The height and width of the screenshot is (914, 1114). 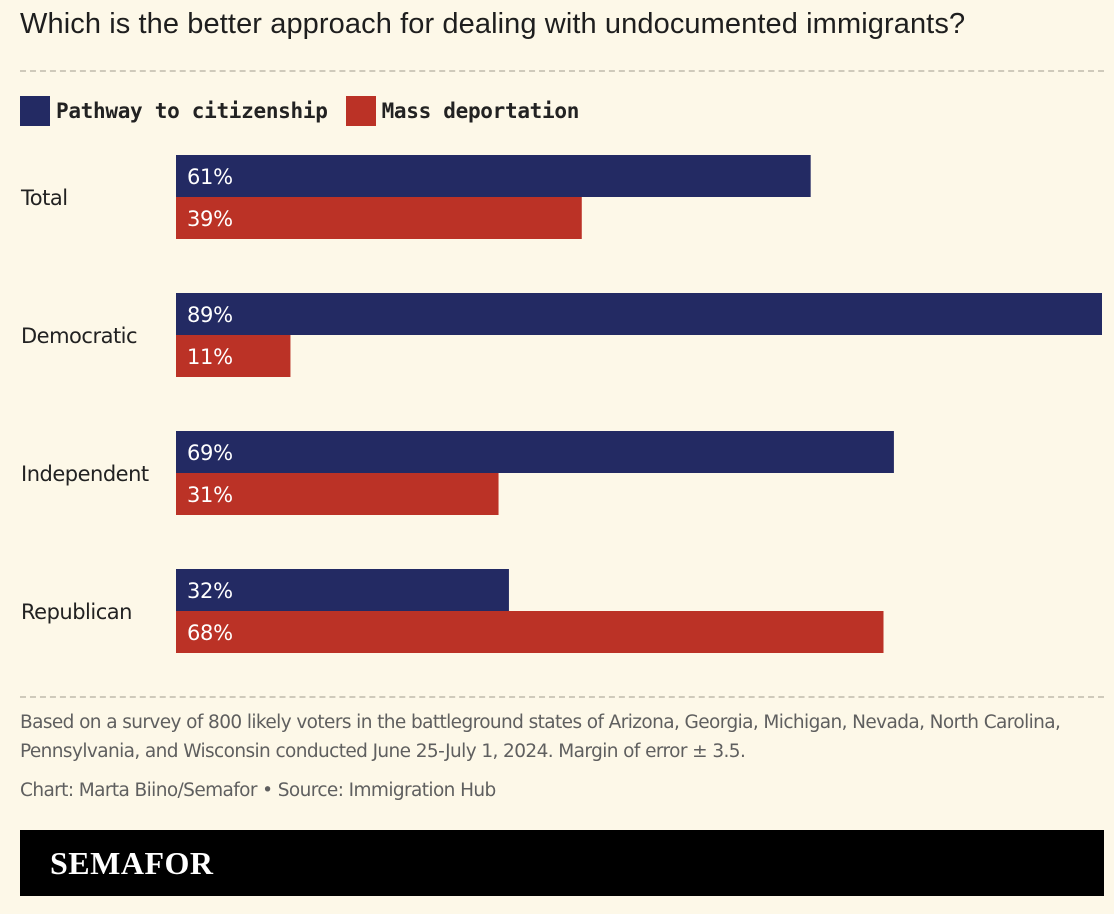 What do you see at coordinates (35, 111) in the screenshot?
I see `legend-swatch-pathway` at bounding box center [35, 111].